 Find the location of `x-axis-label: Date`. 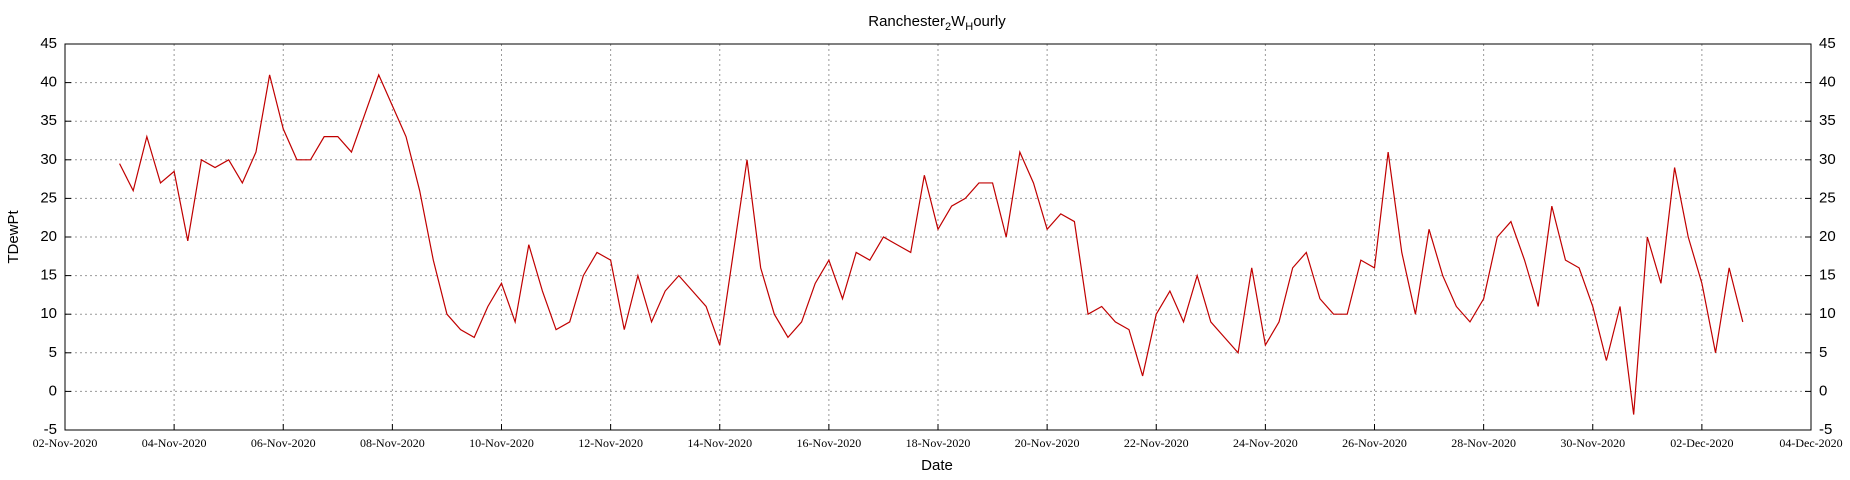

x-axis-label: Date is located at coordinates (937, 465).